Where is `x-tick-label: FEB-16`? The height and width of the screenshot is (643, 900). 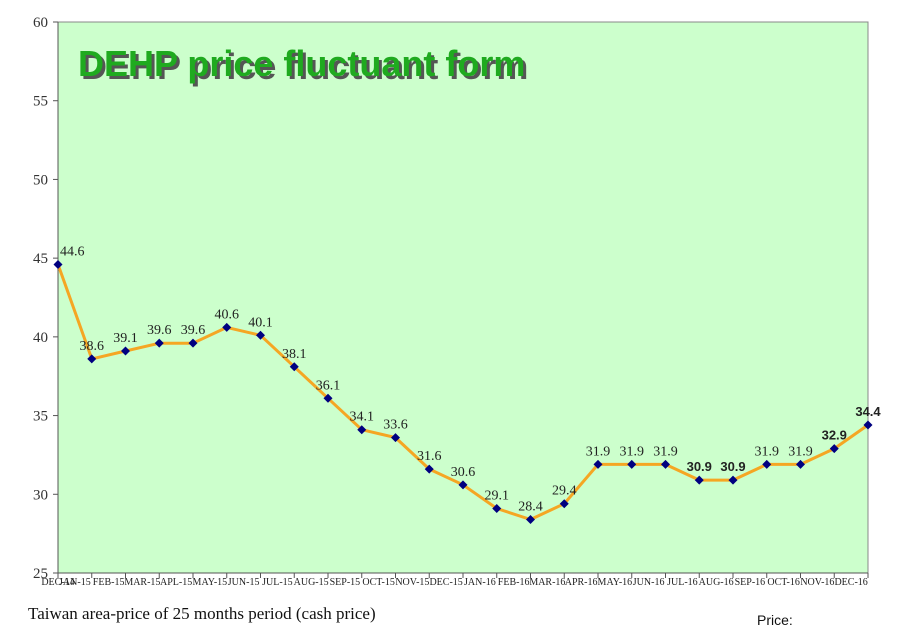
x-tick-label: FEB-16 is located at coordinates (514, 582).